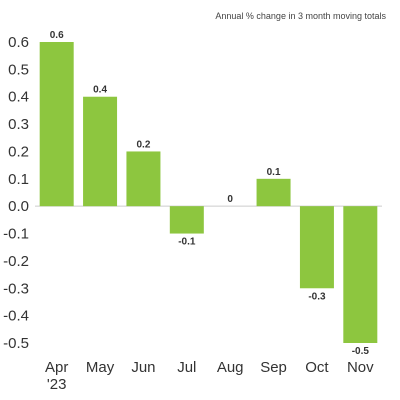 The width and height of the screenshot is (400, 400). I want to click on x-tick-label: Jun, so click(143, 367).